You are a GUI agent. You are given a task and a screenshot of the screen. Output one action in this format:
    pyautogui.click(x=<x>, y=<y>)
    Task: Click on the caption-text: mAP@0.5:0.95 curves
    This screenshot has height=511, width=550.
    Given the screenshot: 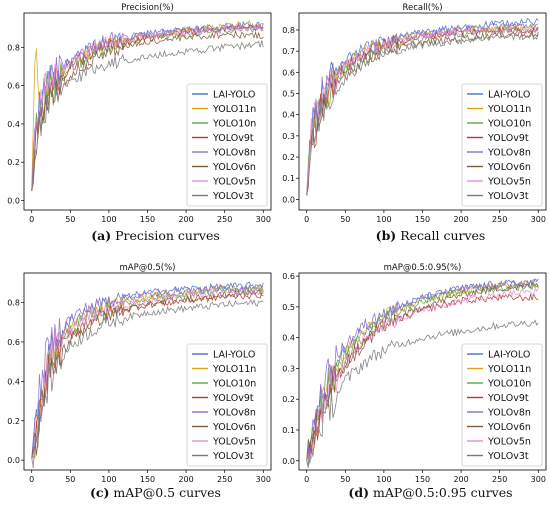 What is the action you would take?
    pyautogui.click(x=441, y=492)
    